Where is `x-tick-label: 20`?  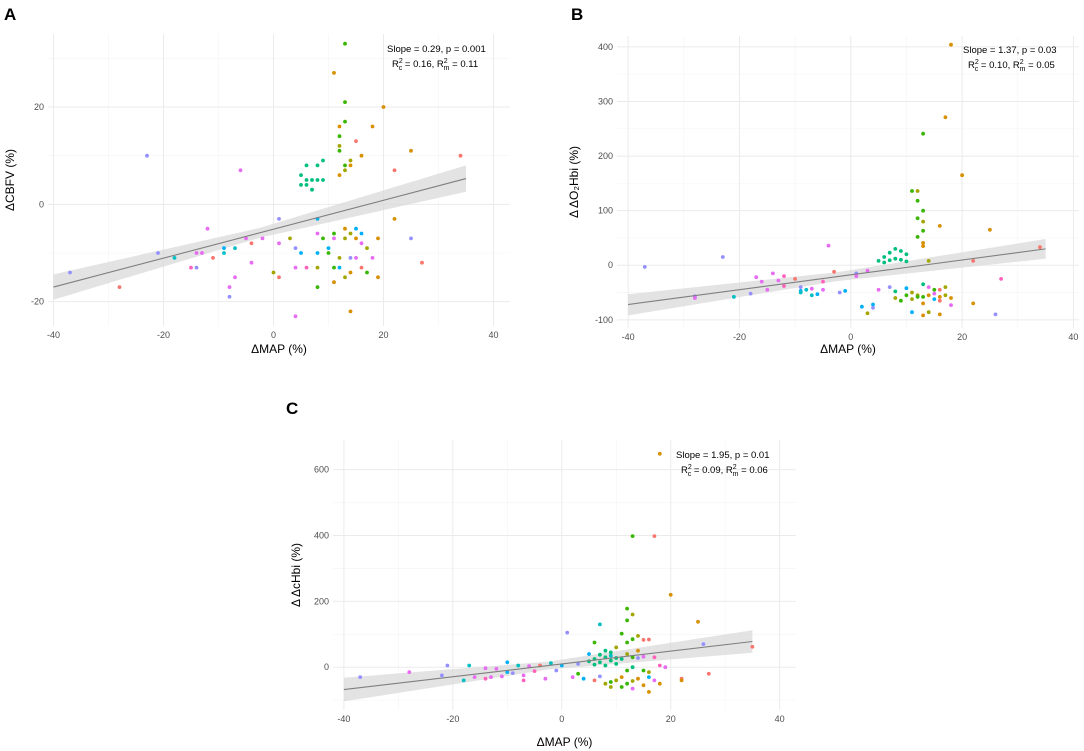 x-tick-label: 20 is located at coordinates (671, 719).